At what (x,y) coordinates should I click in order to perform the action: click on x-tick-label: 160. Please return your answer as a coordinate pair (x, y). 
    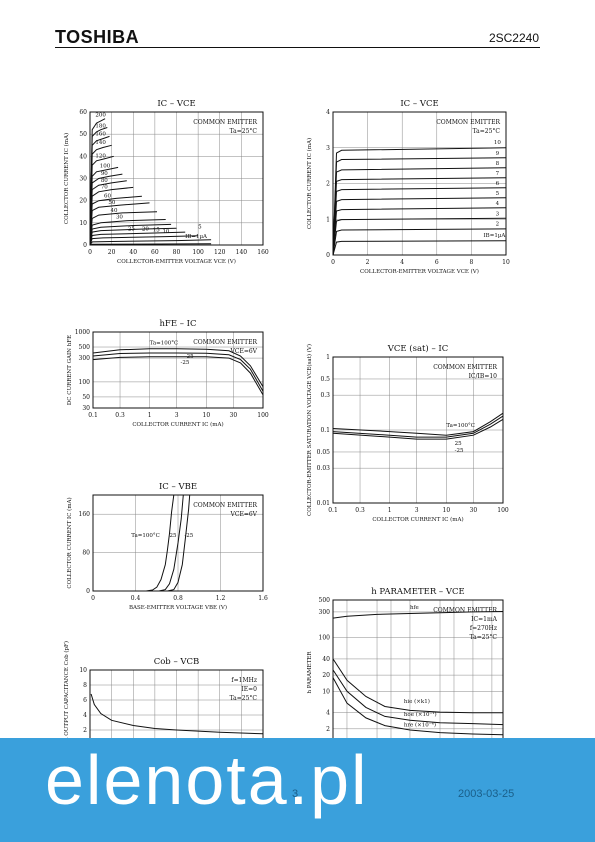
    Looking at the image, I should click on (263, 252).